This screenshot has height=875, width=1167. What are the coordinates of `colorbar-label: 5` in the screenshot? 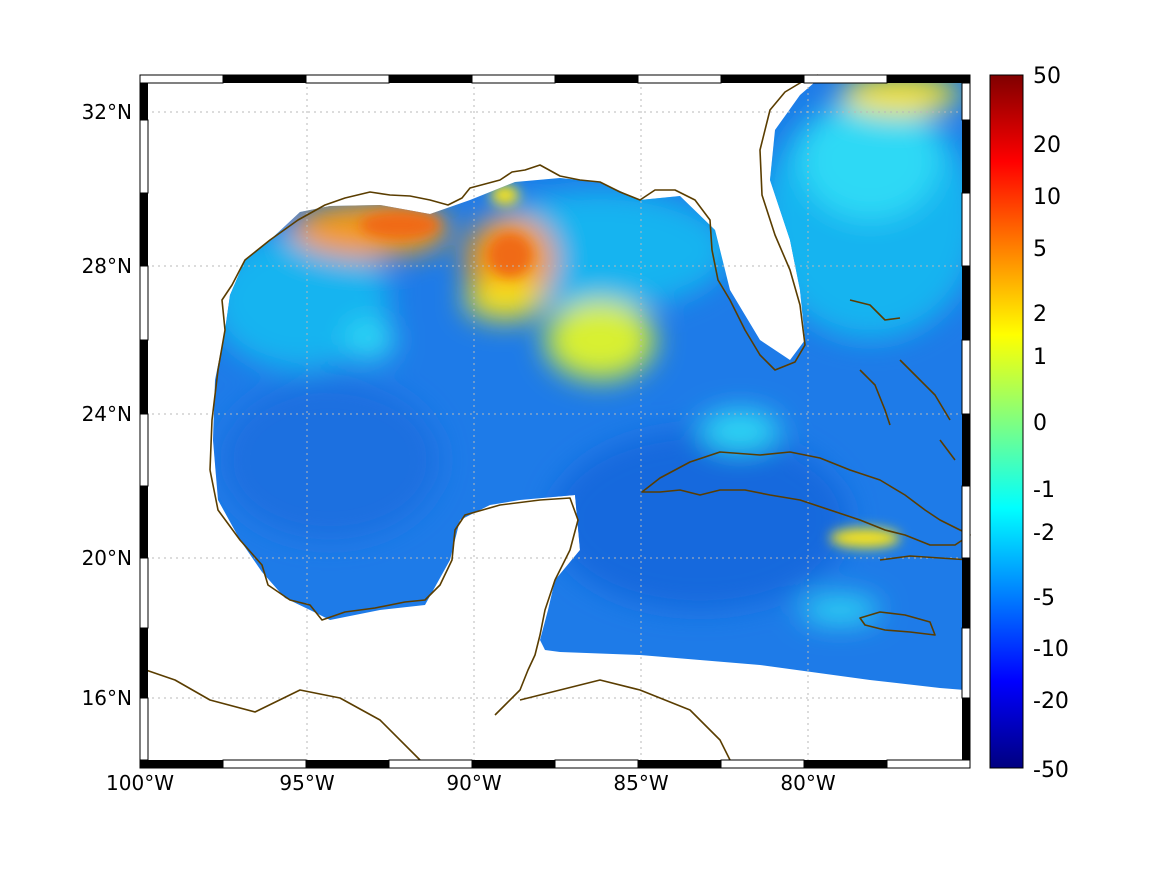 It's located at (1040, 249).